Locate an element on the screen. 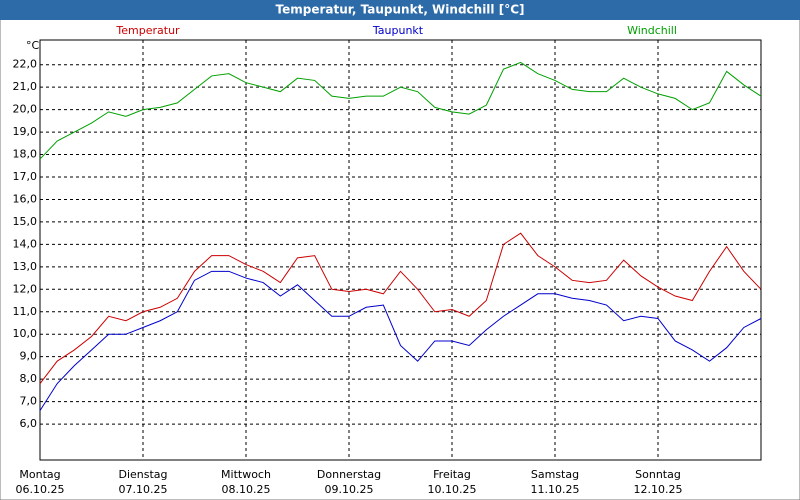  legend-entry: Taupunkt is located at coordinates (398, 30).